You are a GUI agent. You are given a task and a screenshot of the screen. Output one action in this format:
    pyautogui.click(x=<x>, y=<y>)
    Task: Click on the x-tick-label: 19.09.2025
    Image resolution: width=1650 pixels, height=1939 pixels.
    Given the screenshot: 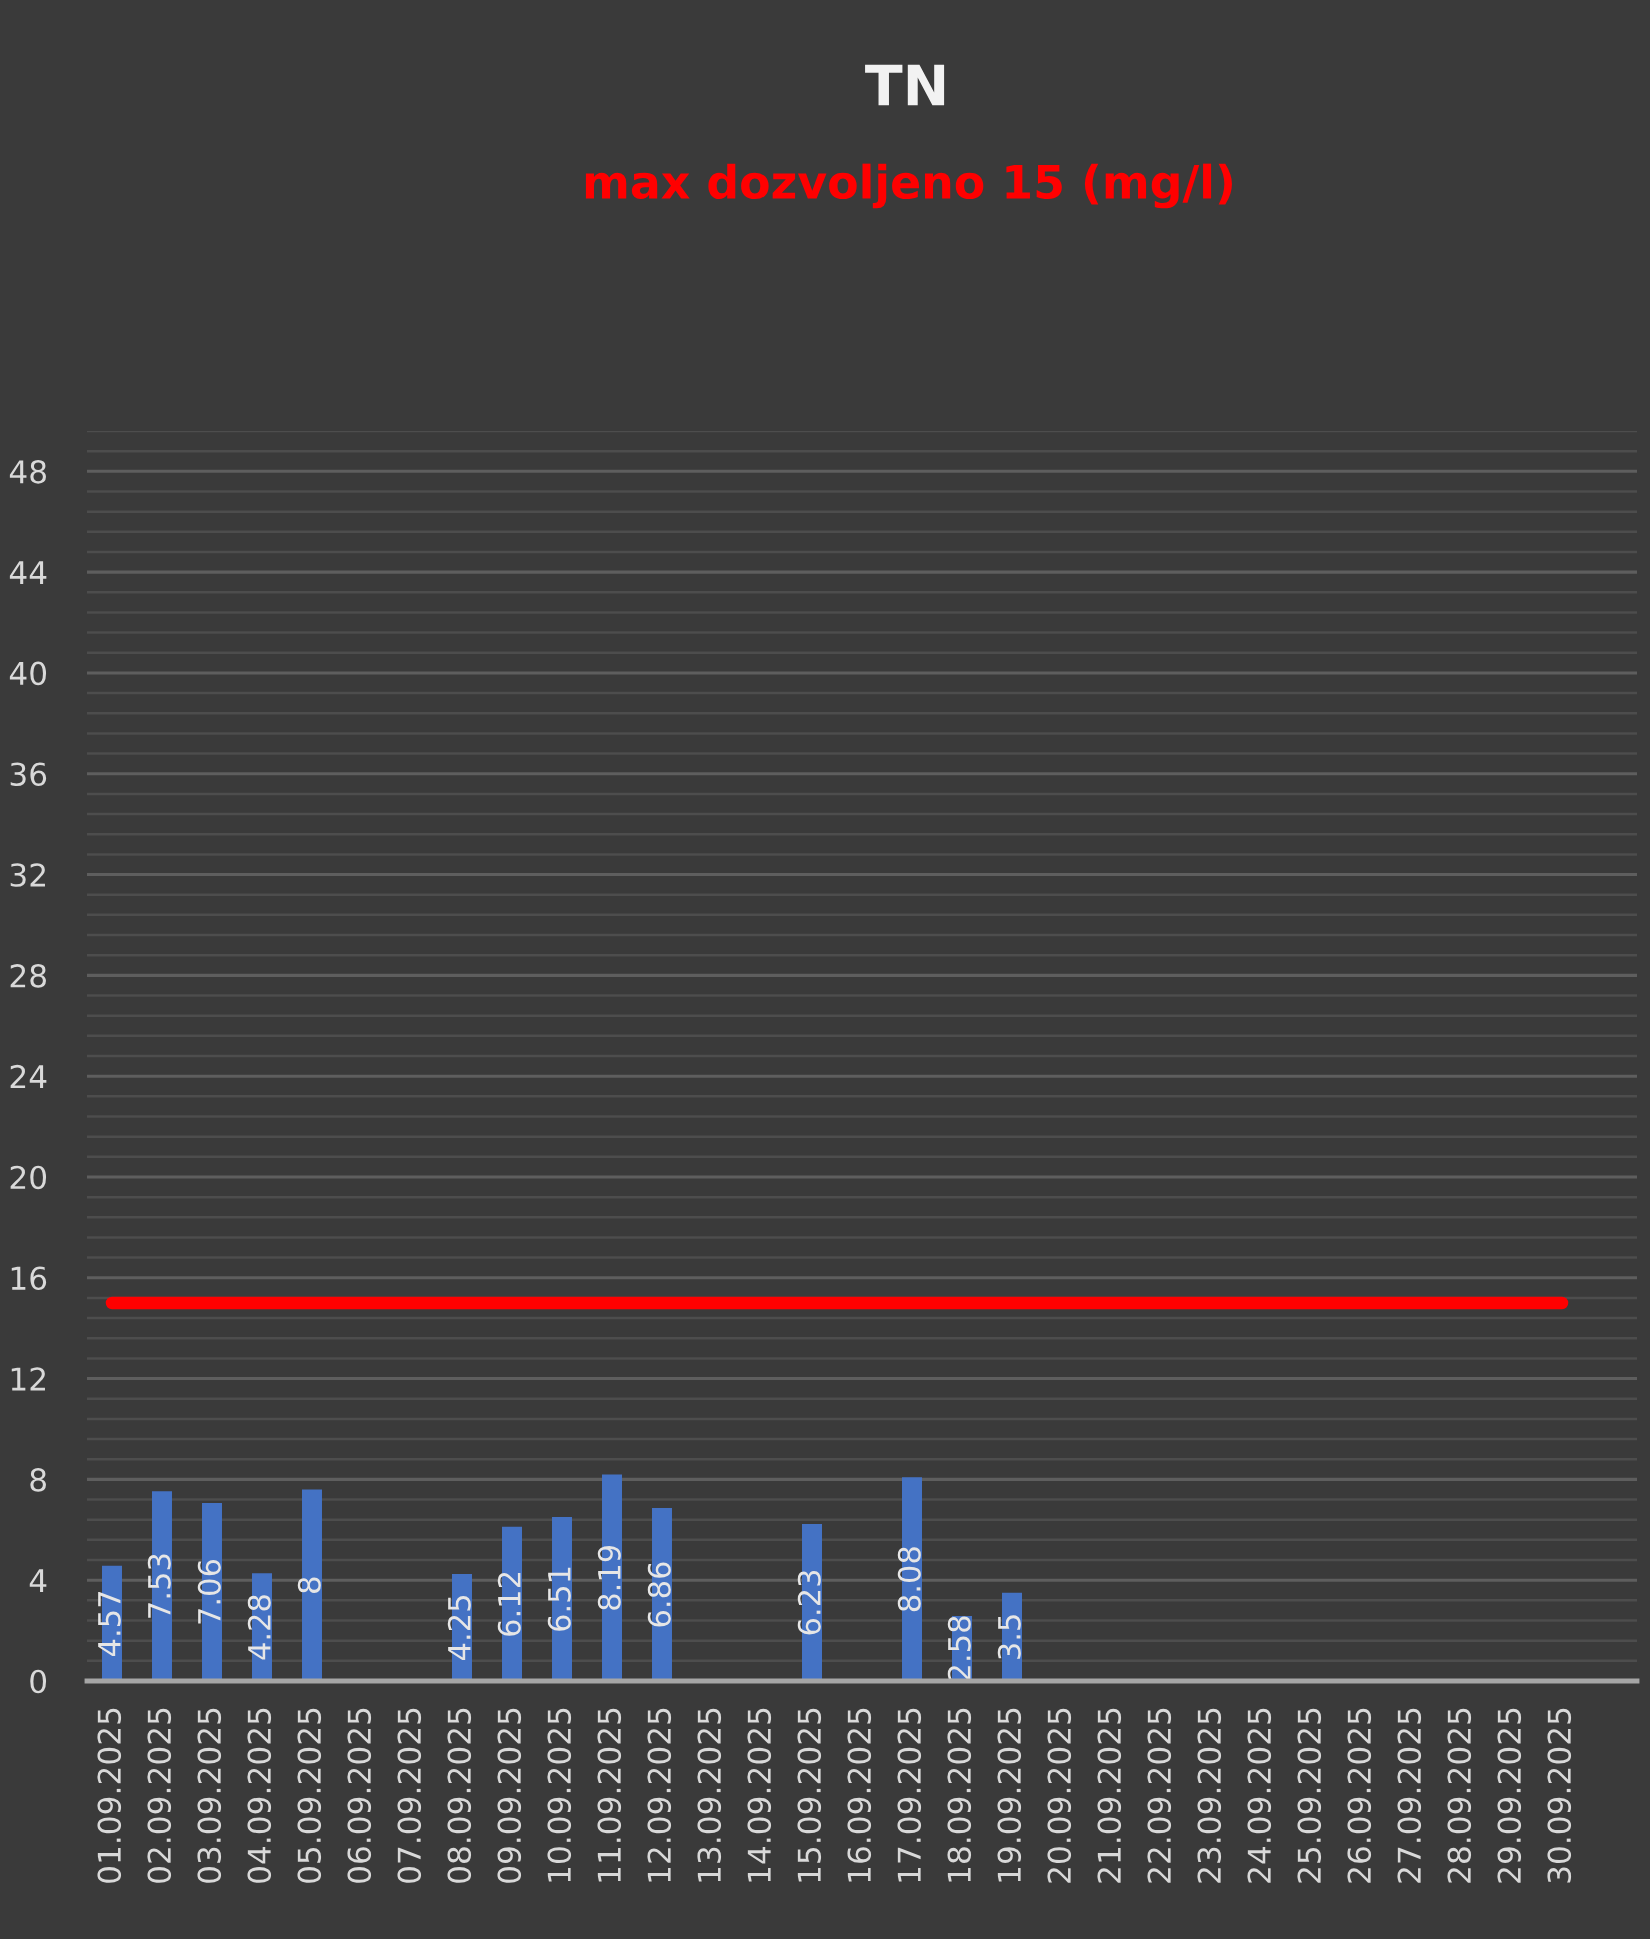 What is the action you would take?
    pyautogui.click(x=1009, y=1795)
    